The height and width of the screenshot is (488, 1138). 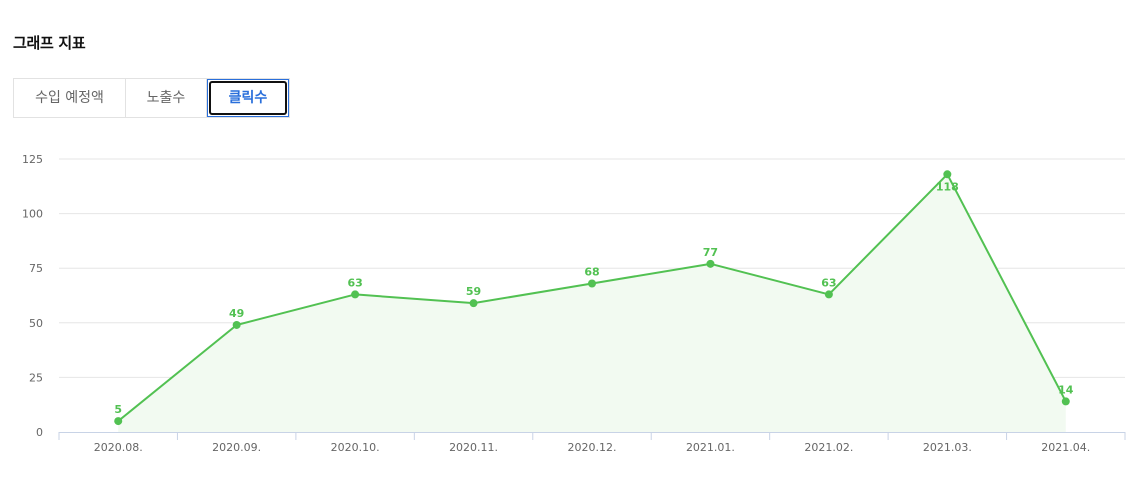 What do you see at coordinates (36, 377) in the screenshot?
I see `y-tick-label: 25` at bounding box center [36, 377].